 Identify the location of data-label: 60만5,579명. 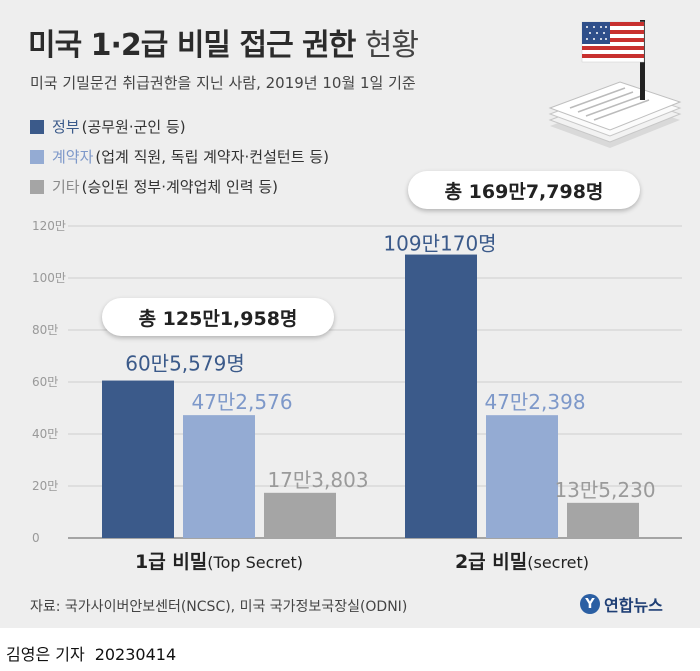
(185, 364).